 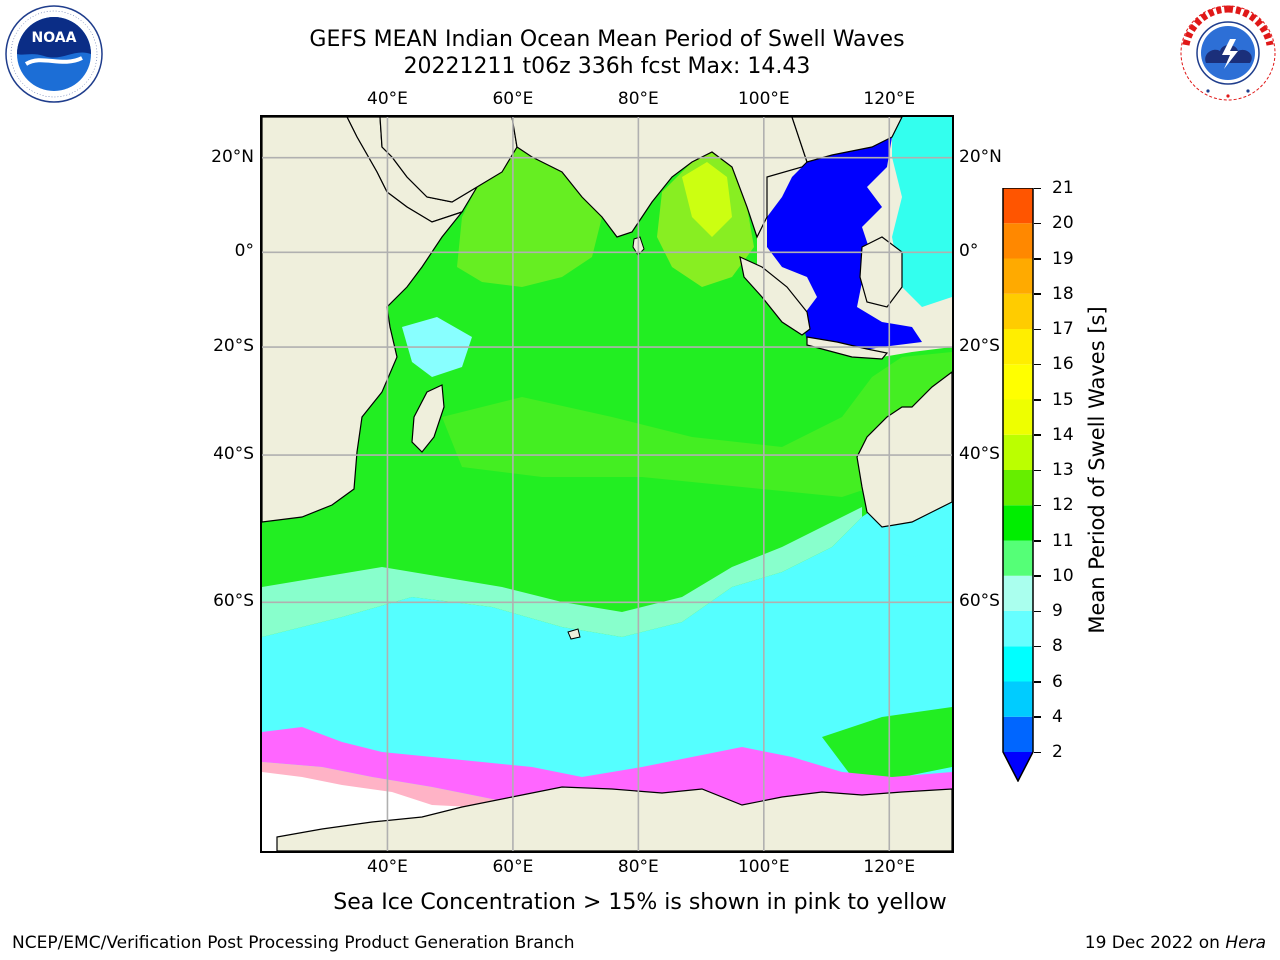 I want to click on noaa-logo-text: NOAA, so click(x=54, y=38).